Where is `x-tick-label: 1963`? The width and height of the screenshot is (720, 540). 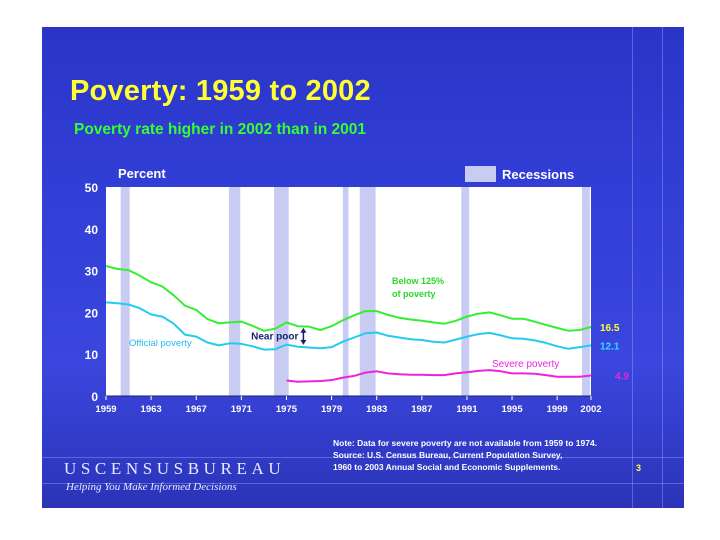 x-tick-label: 1963 is located at coordinates (151, 409).